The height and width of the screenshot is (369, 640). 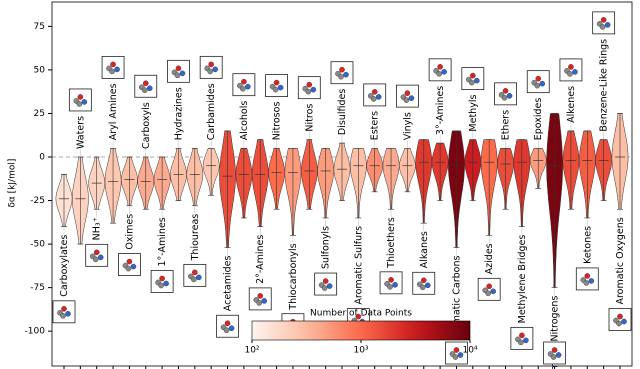 What do you see at coordinates (146, 125) in the screenshot?
I see `category-label: Carboxyls` at bounding box center [146, 125].